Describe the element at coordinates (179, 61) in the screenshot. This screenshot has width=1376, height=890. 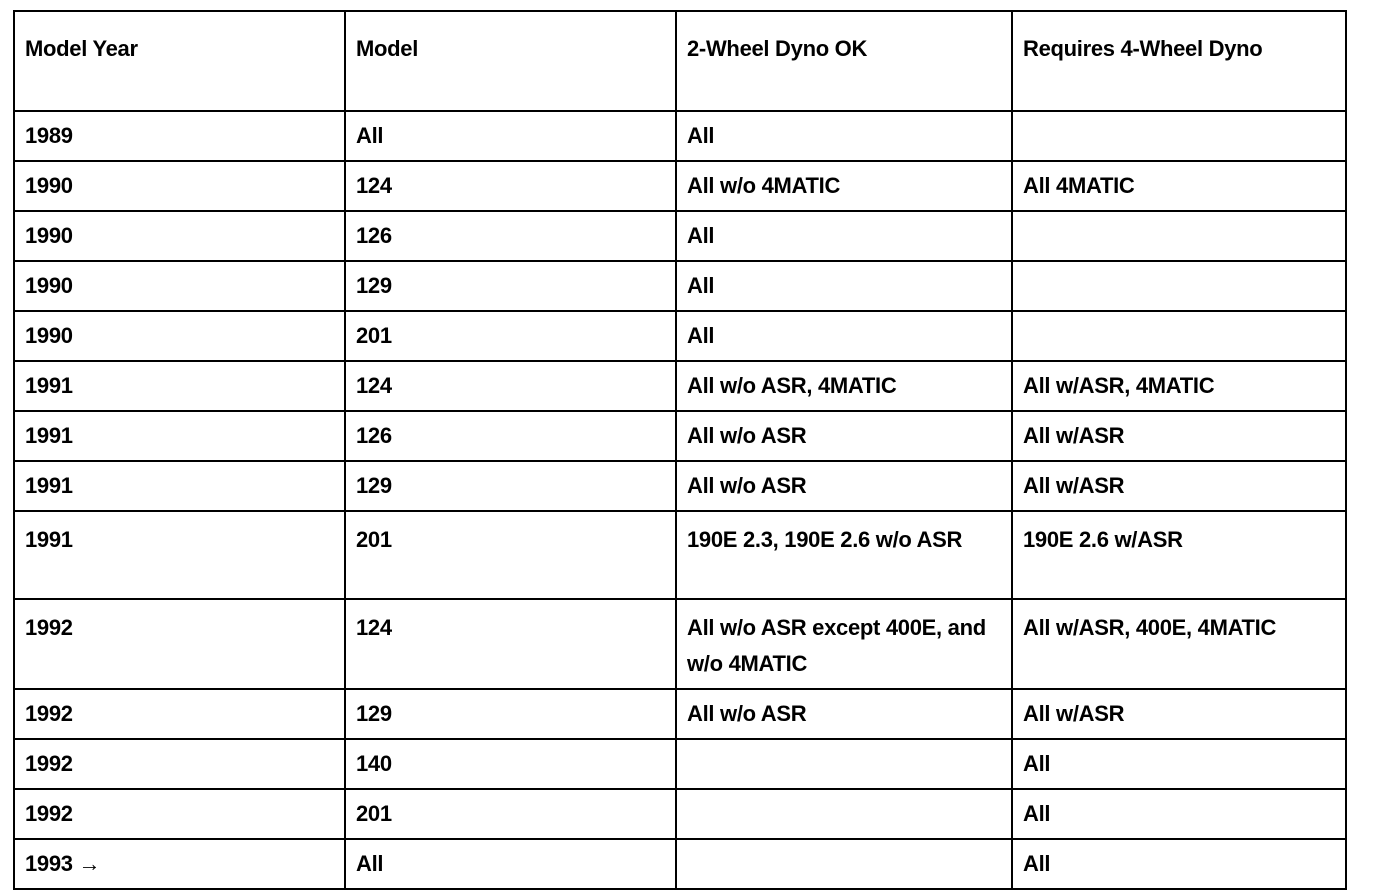
I see `header-cell: Model Year` at that location.